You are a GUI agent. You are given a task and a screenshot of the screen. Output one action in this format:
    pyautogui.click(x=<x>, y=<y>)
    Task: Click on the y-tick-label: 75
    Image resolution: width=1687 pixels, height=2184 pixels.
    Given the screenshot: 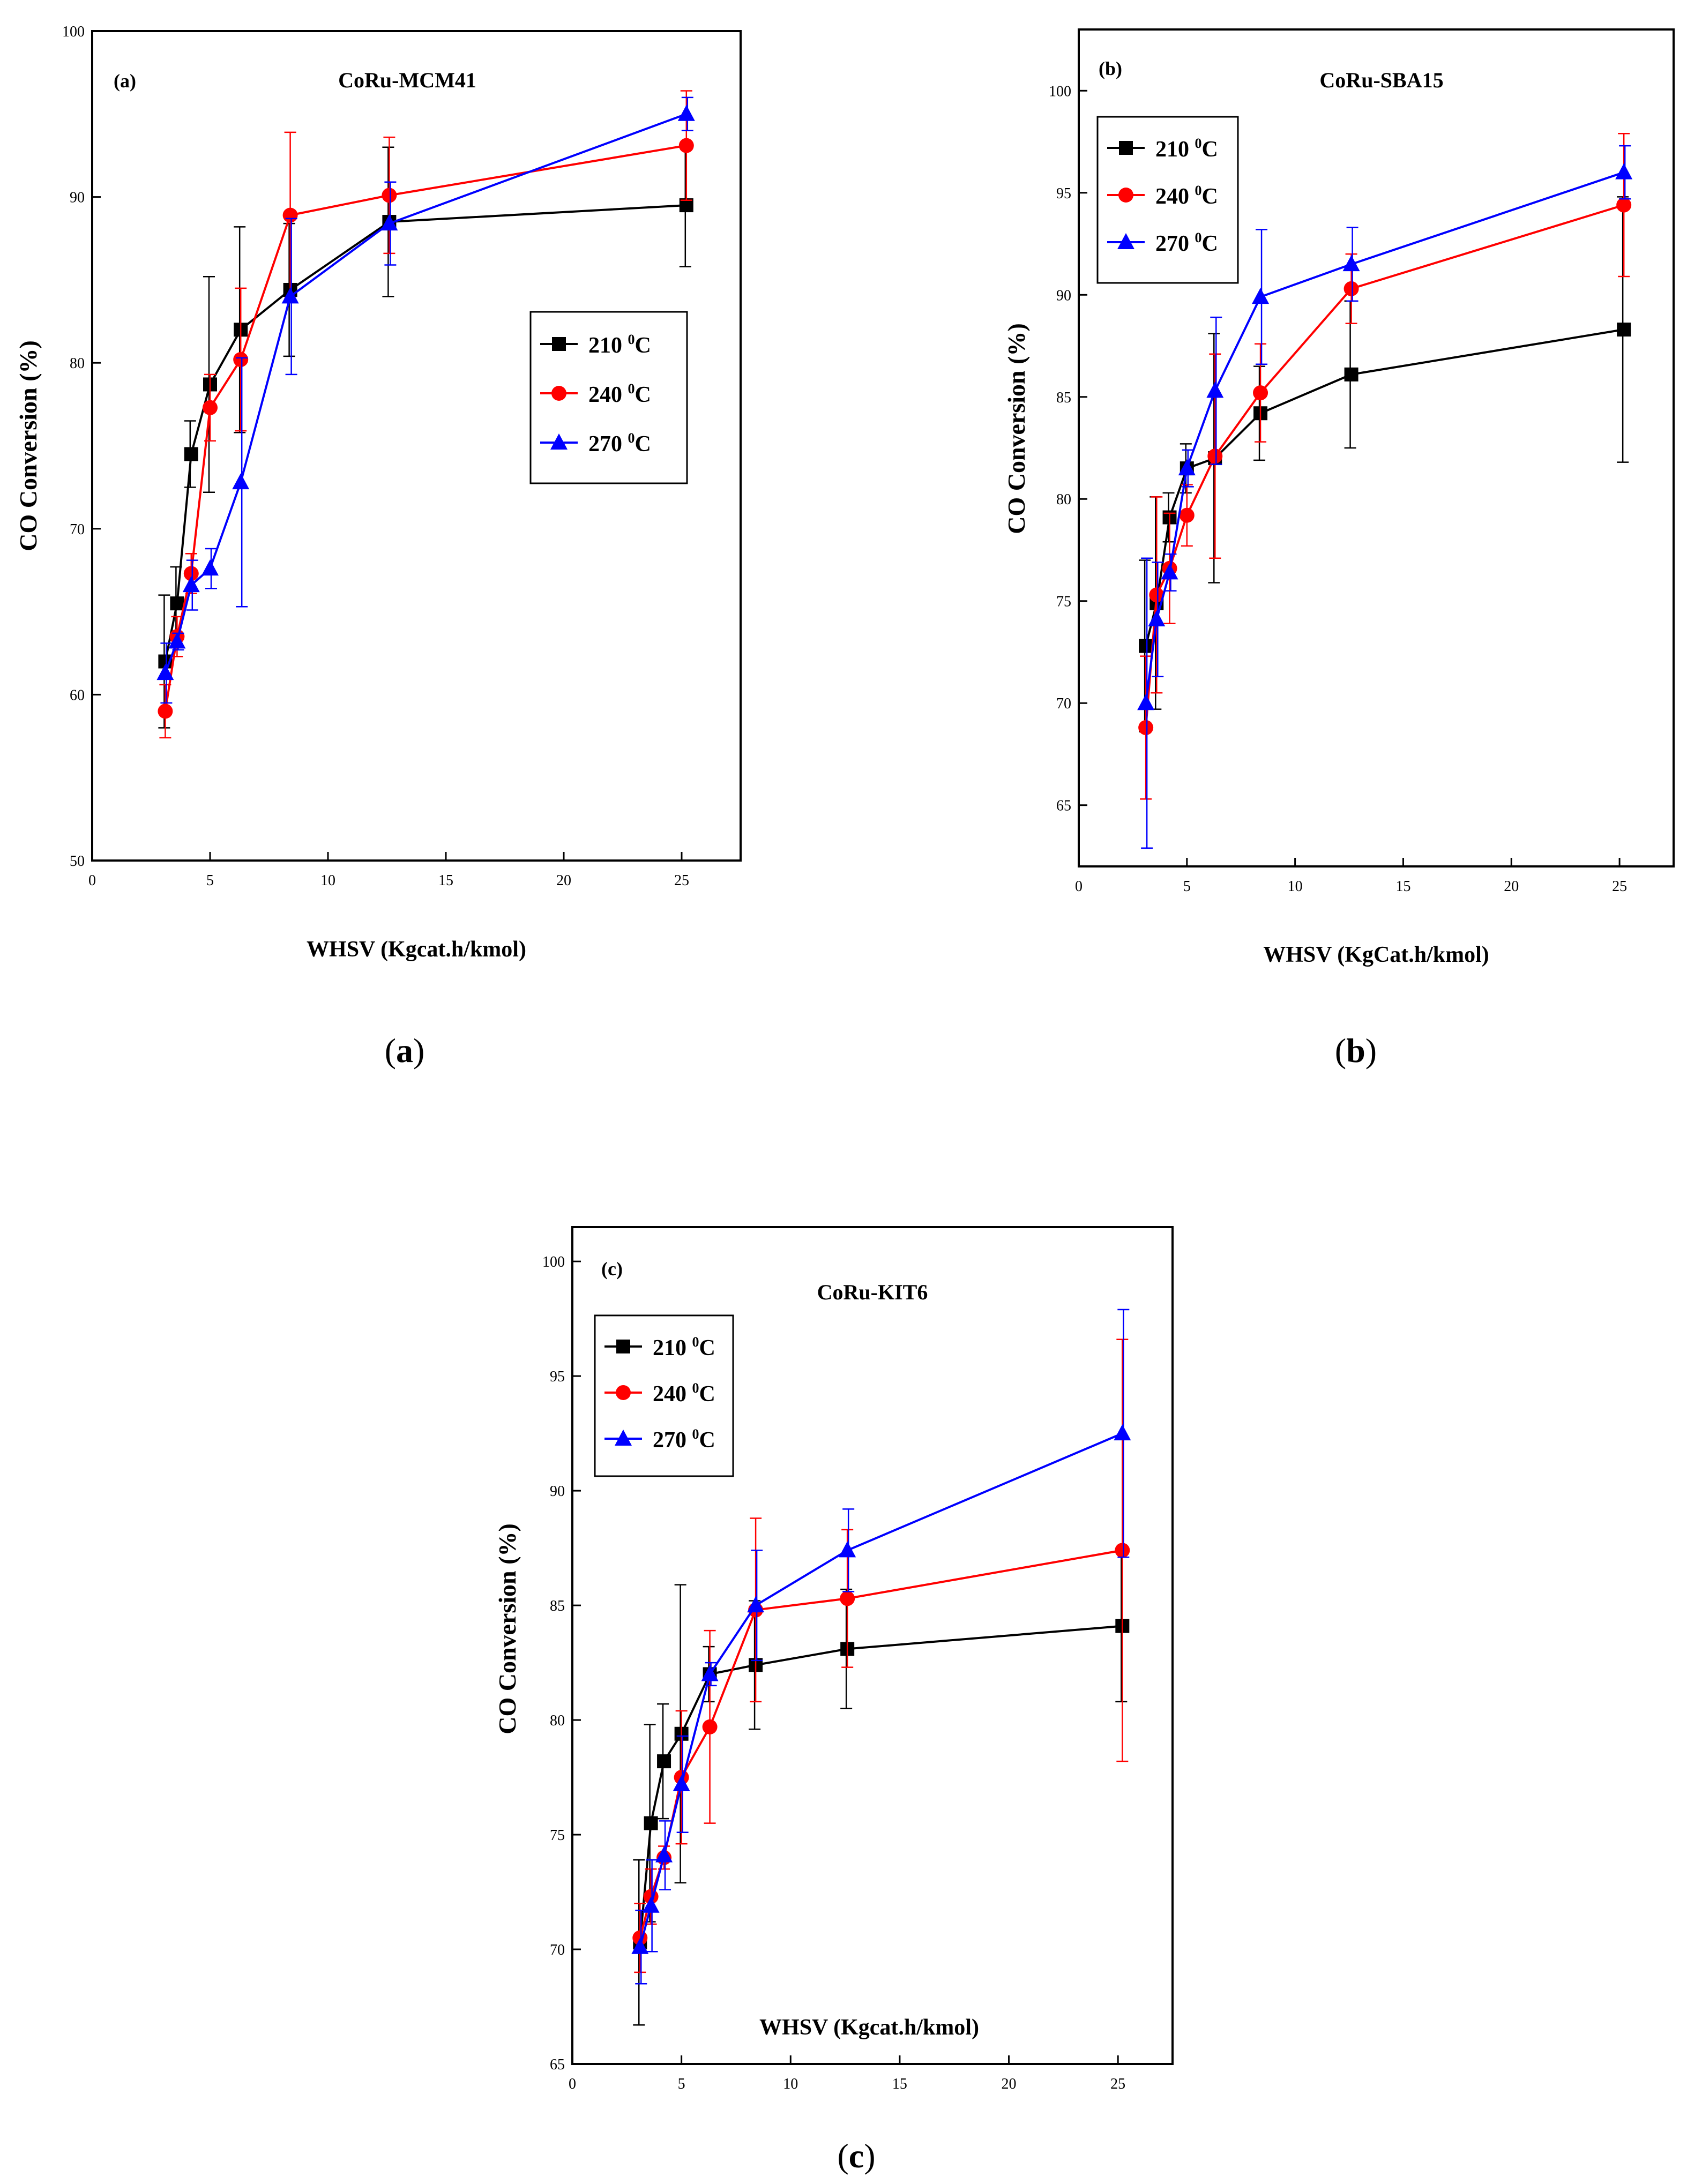 What is the action you would take?
    pyautogui.click(x=557, y=1835)
    